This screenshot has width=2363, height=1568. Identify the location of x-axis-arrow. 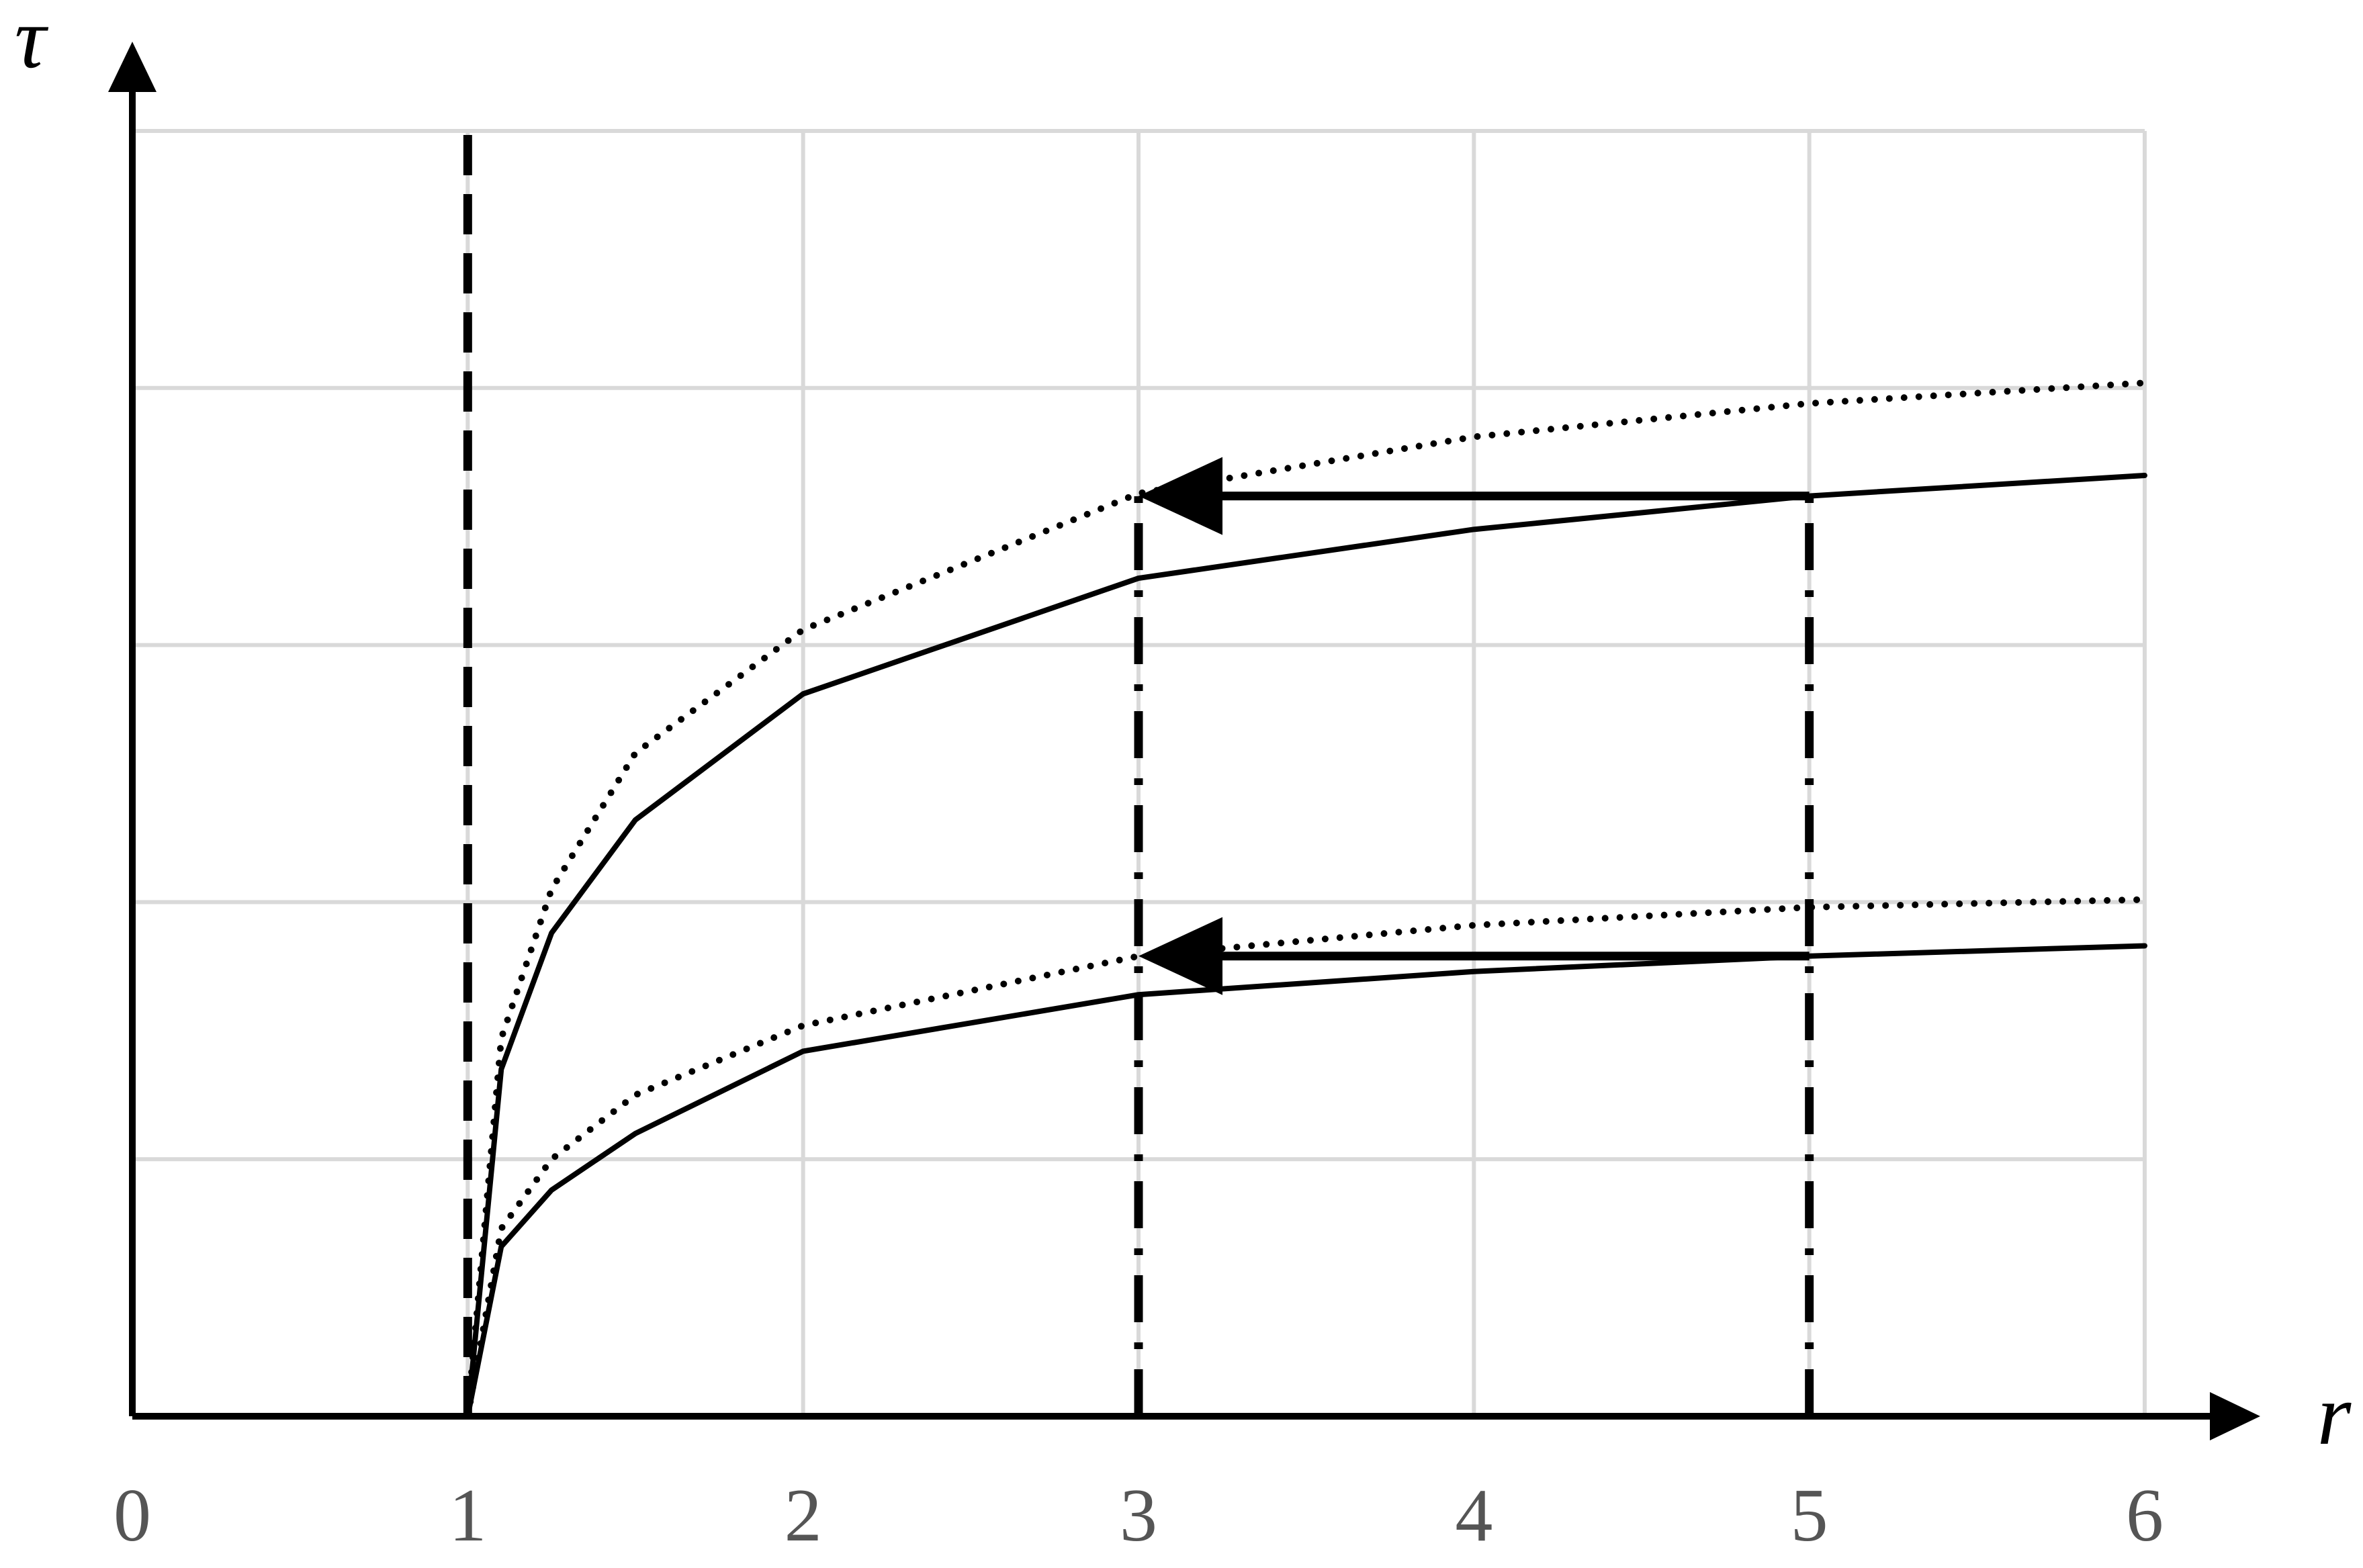
(2235, 1416).